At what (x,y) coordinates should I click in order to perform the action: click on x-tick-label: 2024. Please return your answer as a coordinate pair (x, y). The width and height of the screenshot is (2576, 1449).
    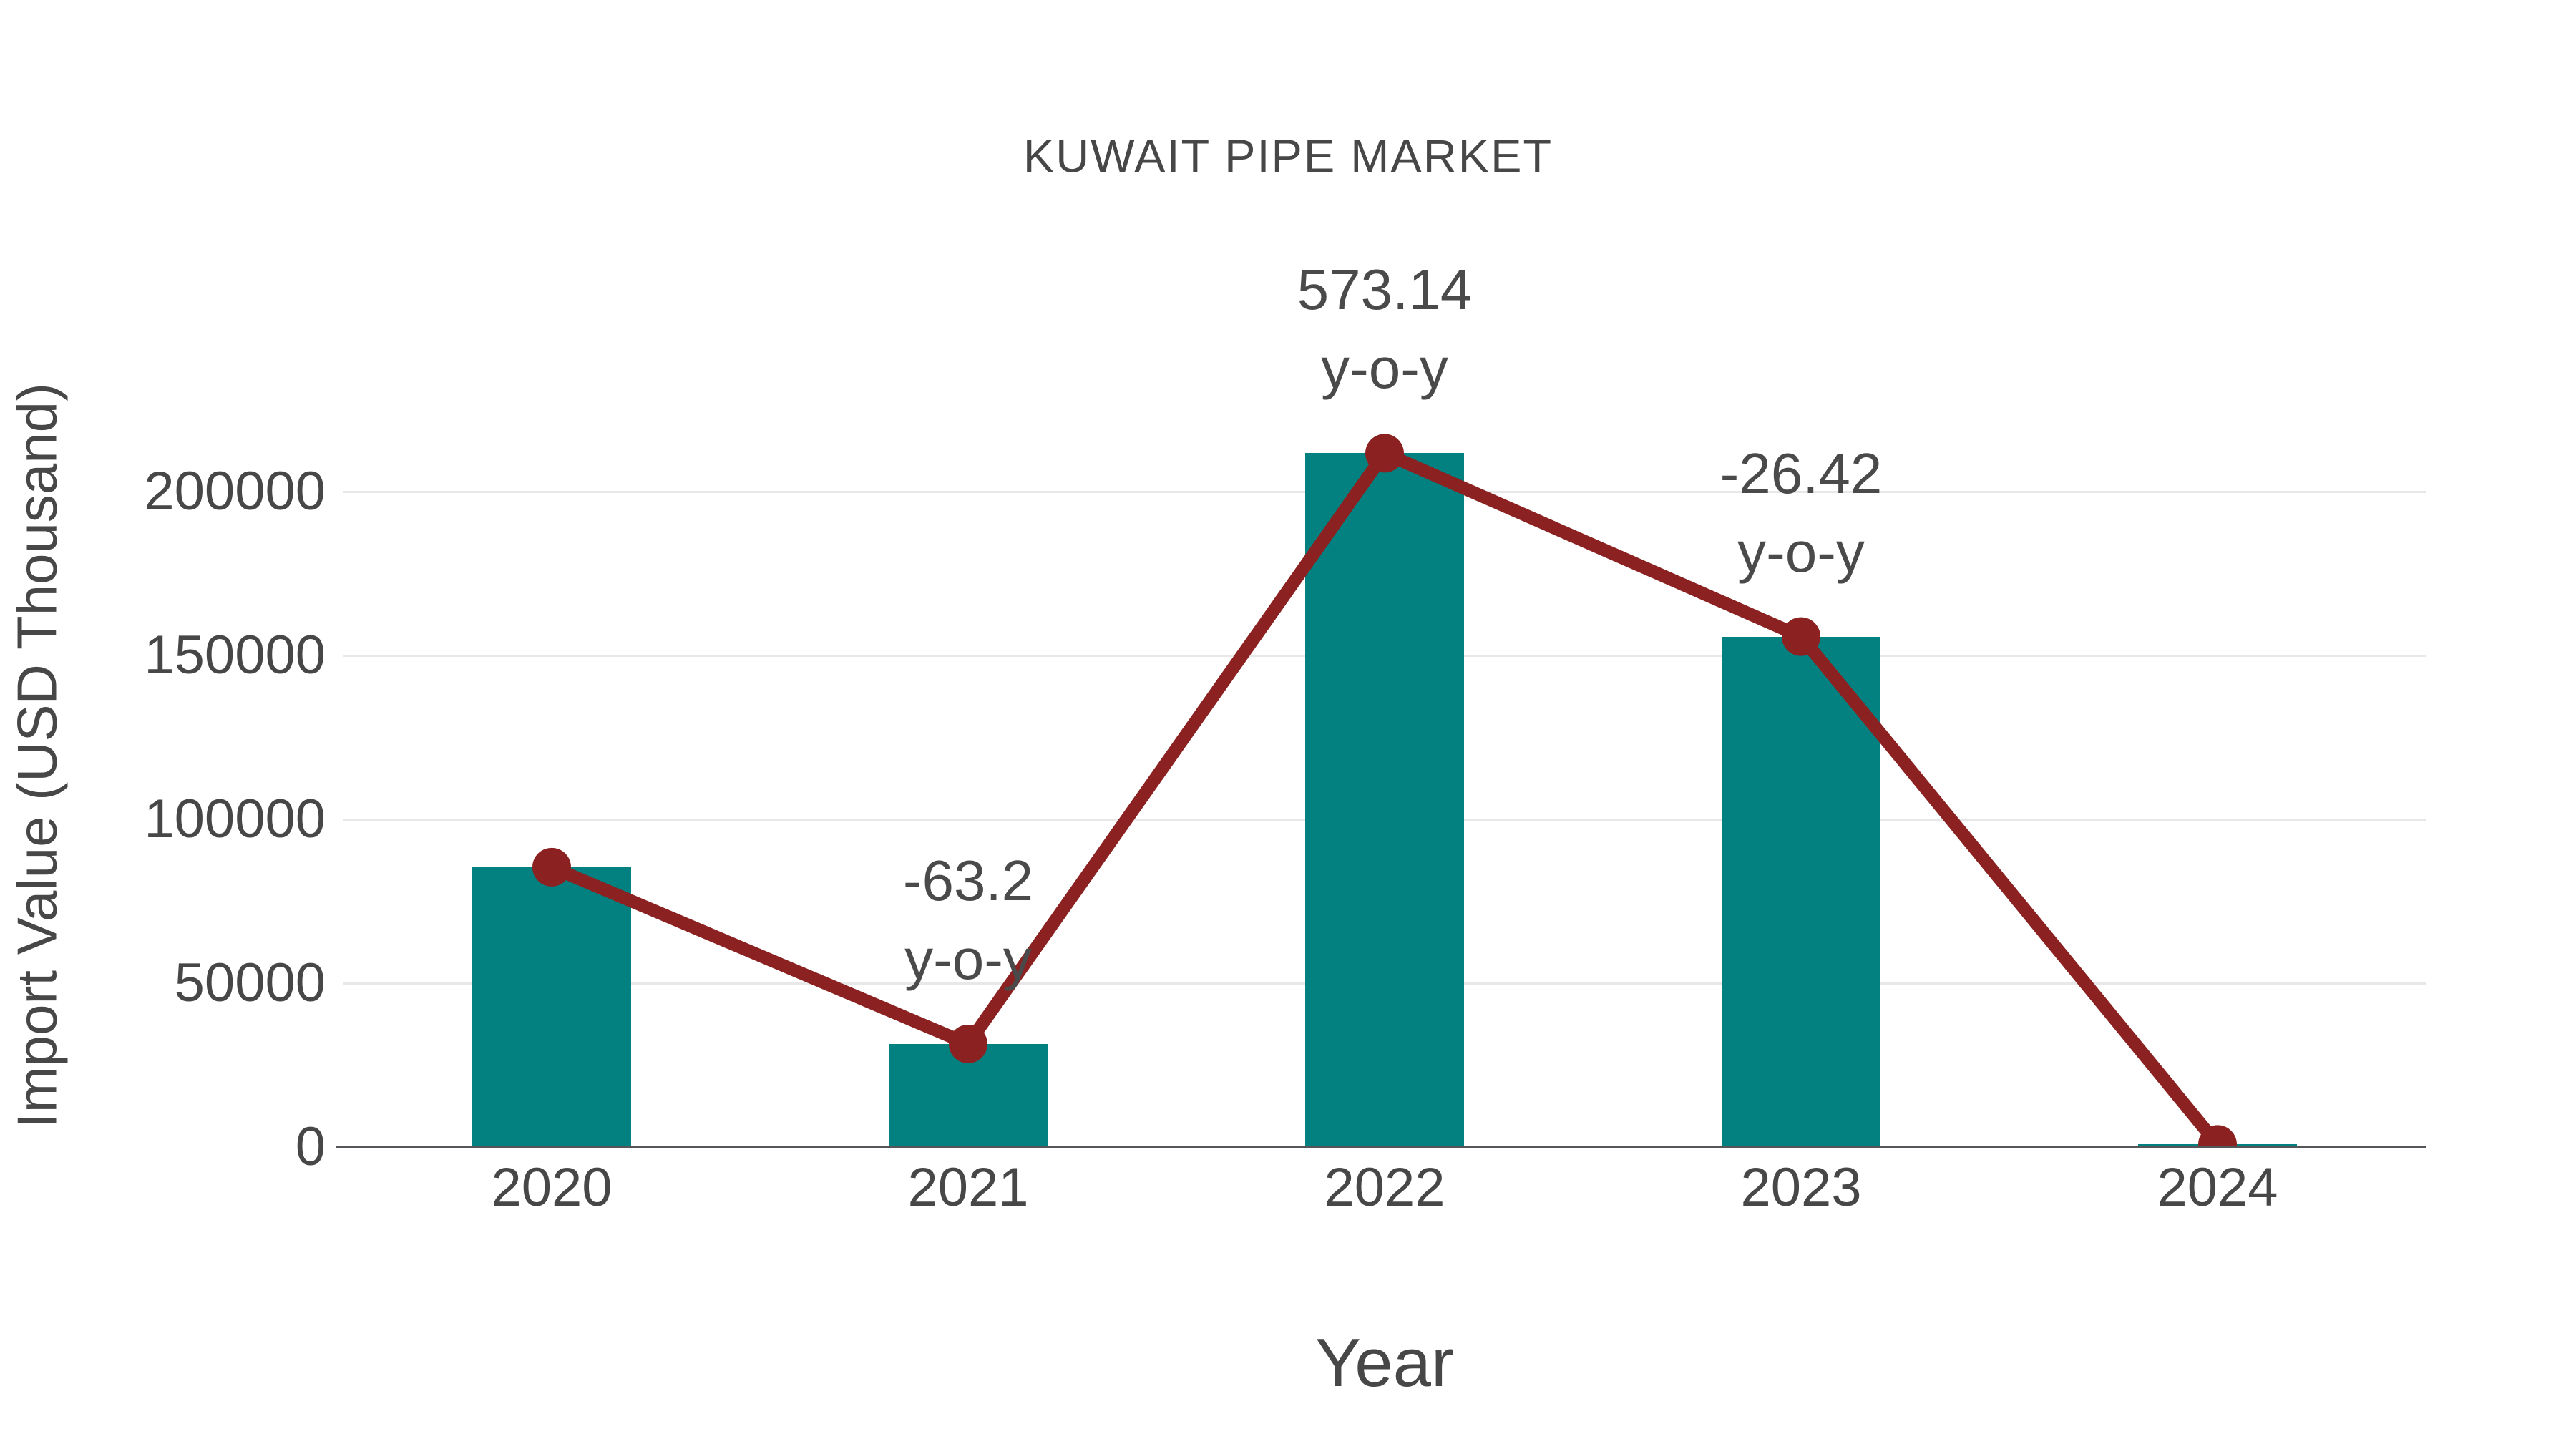
    Looking at the image, I should click on (2217, 1187).